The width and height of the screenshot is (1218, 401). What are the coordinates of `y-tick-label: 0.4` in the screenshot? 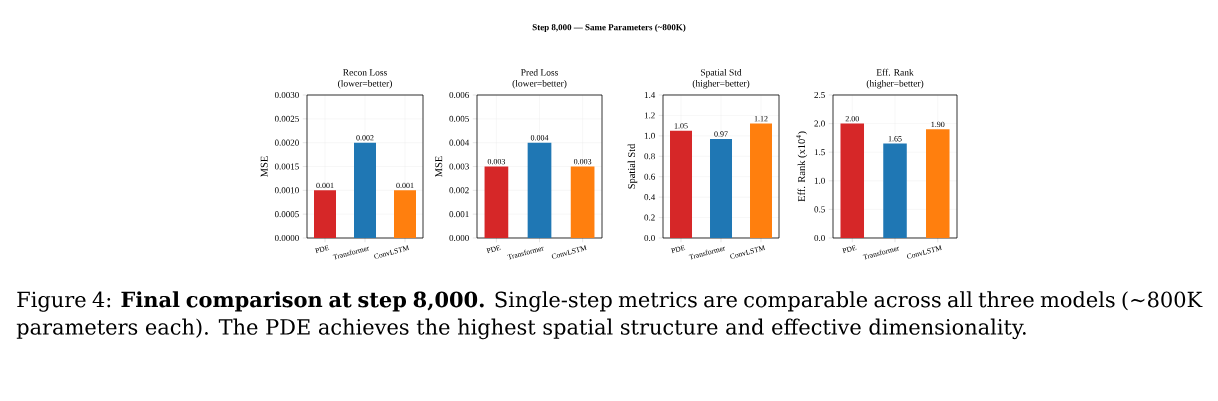 It's located at (650, 197).